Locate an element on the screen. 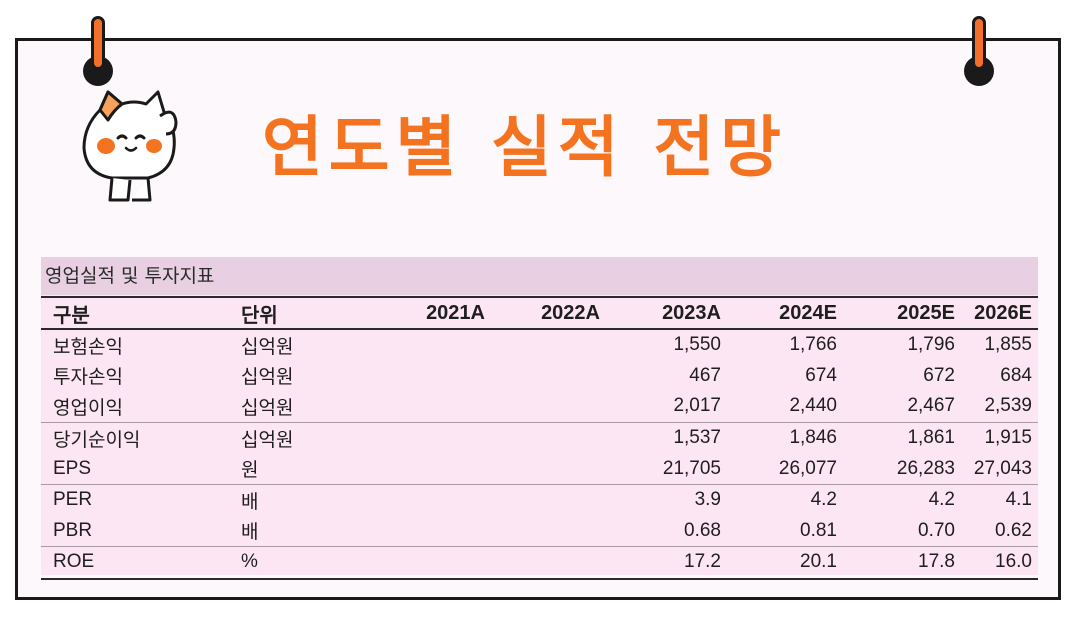 The width and height of the screenshot is (1080, 620). table-row: EPS 원 21,705 26,077 26,283 27,043 is located at coordinates (539, 468).